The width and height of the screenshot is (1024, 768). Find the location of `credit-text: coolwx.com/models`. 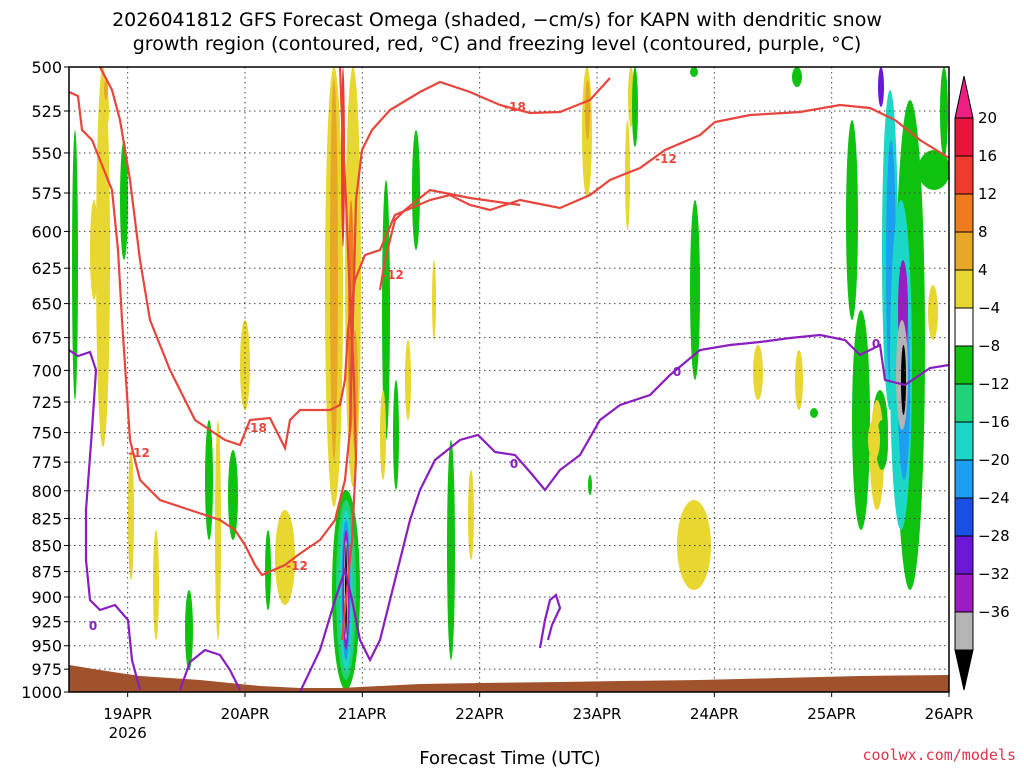

credit-text: coolwx.com/models is located at coordinates (939, 755).